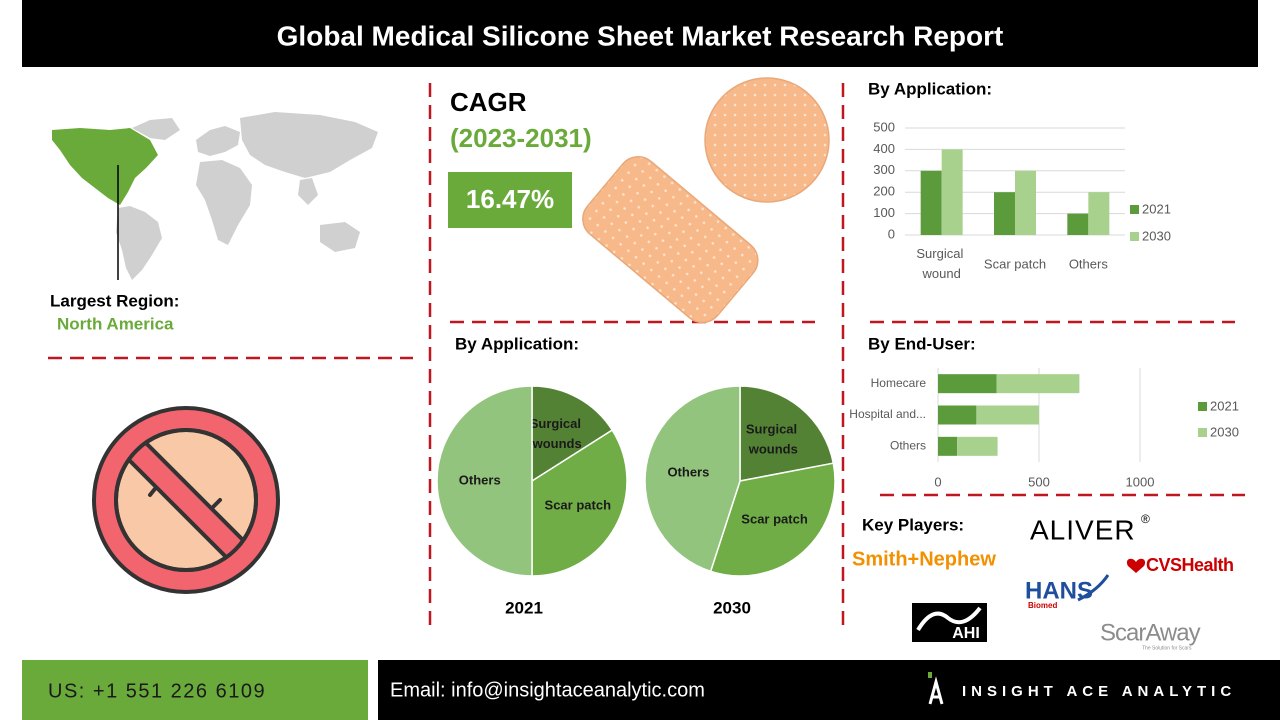  What do you see at coordinates (215, 196) in the screenshot?
I see `world-map` at bounding box center [215, 196].